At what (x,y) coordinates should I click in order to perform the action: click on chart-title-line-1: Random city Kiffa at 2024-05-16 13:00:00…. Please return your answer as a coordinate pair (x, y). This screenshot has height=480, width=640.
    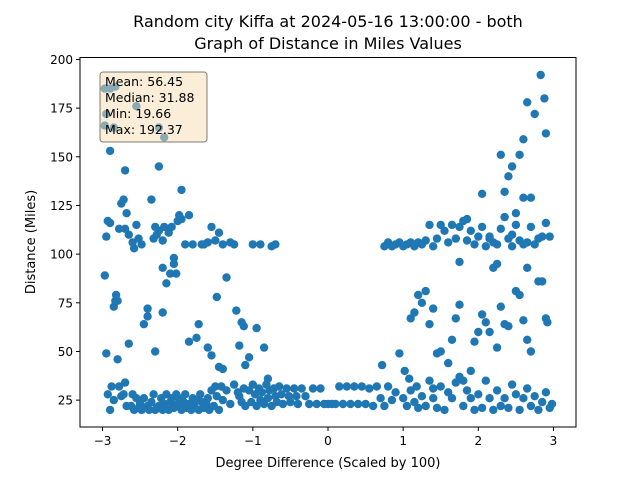
    Looking at the image, I should click on (328, 21).